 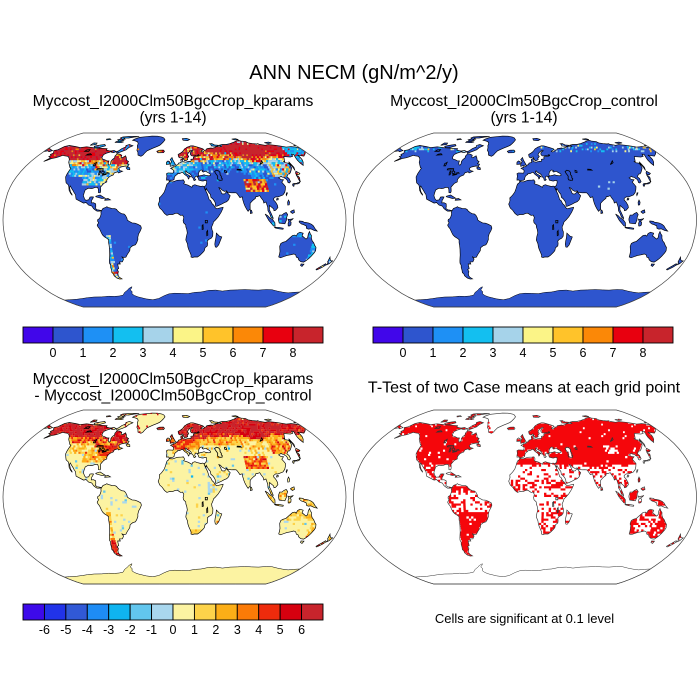 I want to click on svg-text:Cells are significant at 0.1 l: Cells are significant at 0.1 level, so click(x=524, y=618).